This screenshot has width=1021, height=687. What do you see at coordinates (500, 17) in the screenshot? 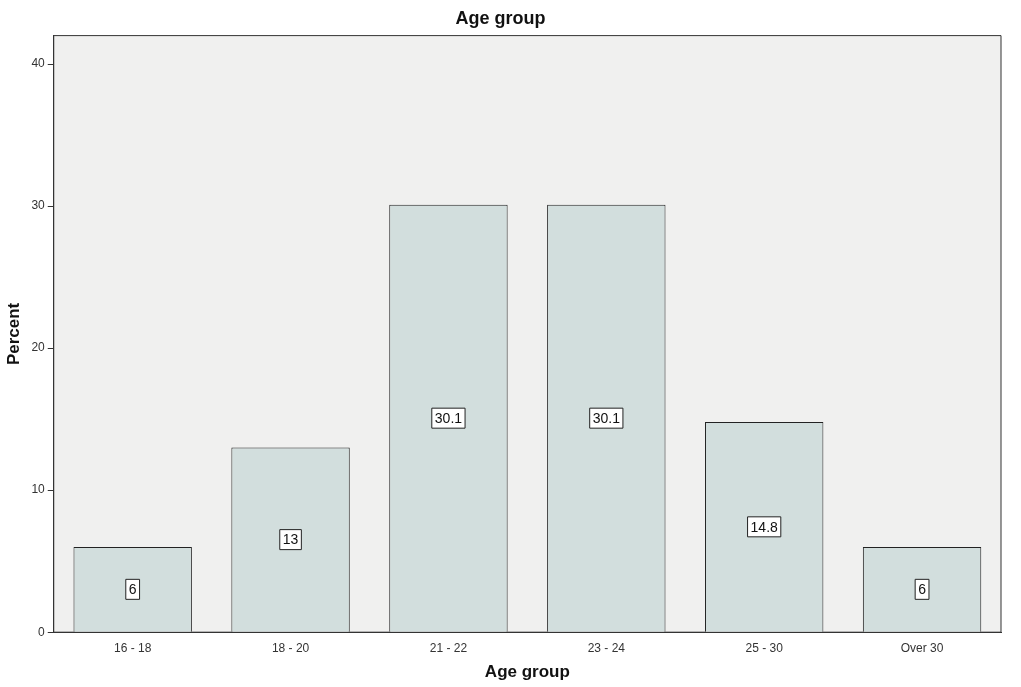
I see `chart-title: Age group` at bounding box center [500, 17].